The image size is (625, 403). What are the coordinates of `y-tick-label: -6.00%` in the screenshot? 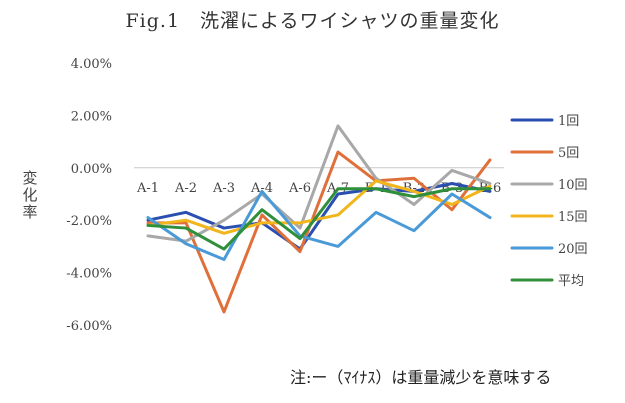 It's located at (89, 326).